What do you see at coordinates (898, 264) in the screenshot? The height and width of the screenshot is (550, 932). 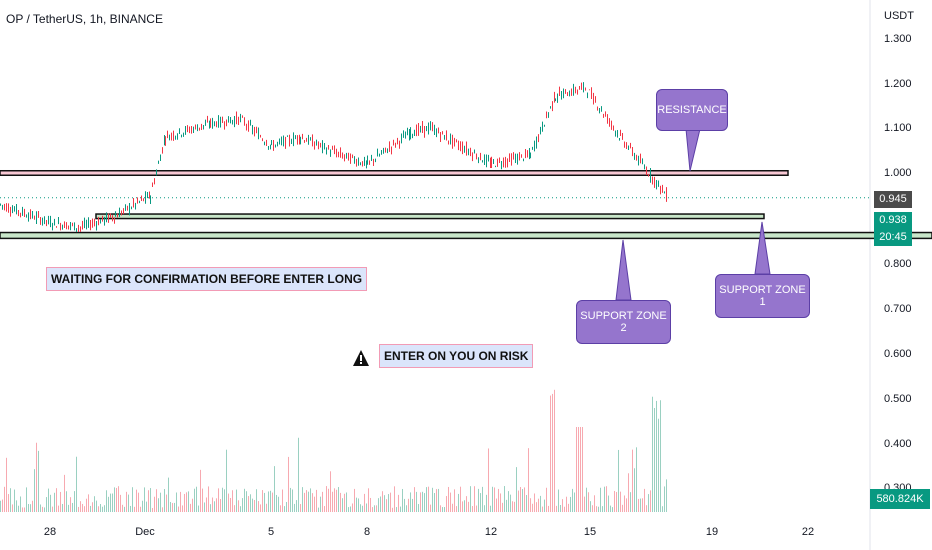 I see `y-tick: 0.800` at bounding box center [898, 264].